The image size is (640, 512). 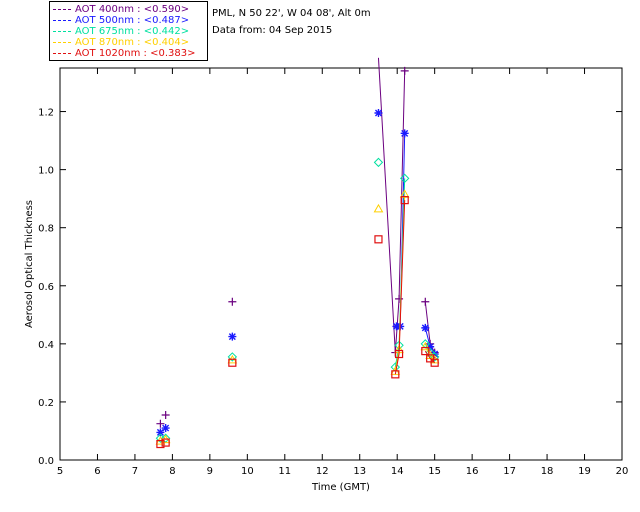 What do you see at coordinates (210, 471) in the screenshot?
I see `x-tick-label: 9` at bounding box center [210, 471].